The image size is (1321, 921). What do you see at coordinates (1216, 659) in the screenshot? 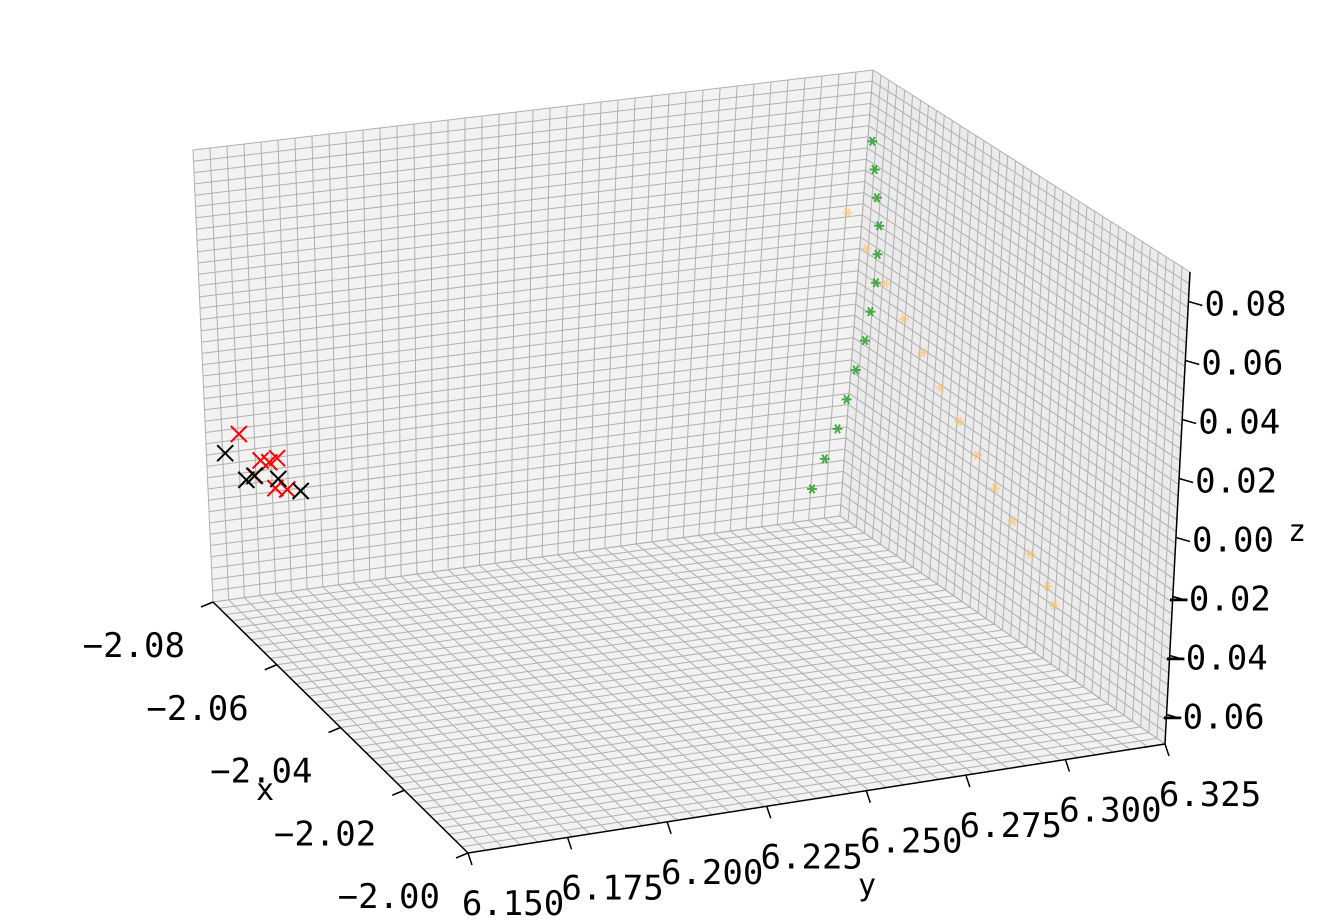
I see `z-tick-label: −0.04` at bounding box center [1216, 659].